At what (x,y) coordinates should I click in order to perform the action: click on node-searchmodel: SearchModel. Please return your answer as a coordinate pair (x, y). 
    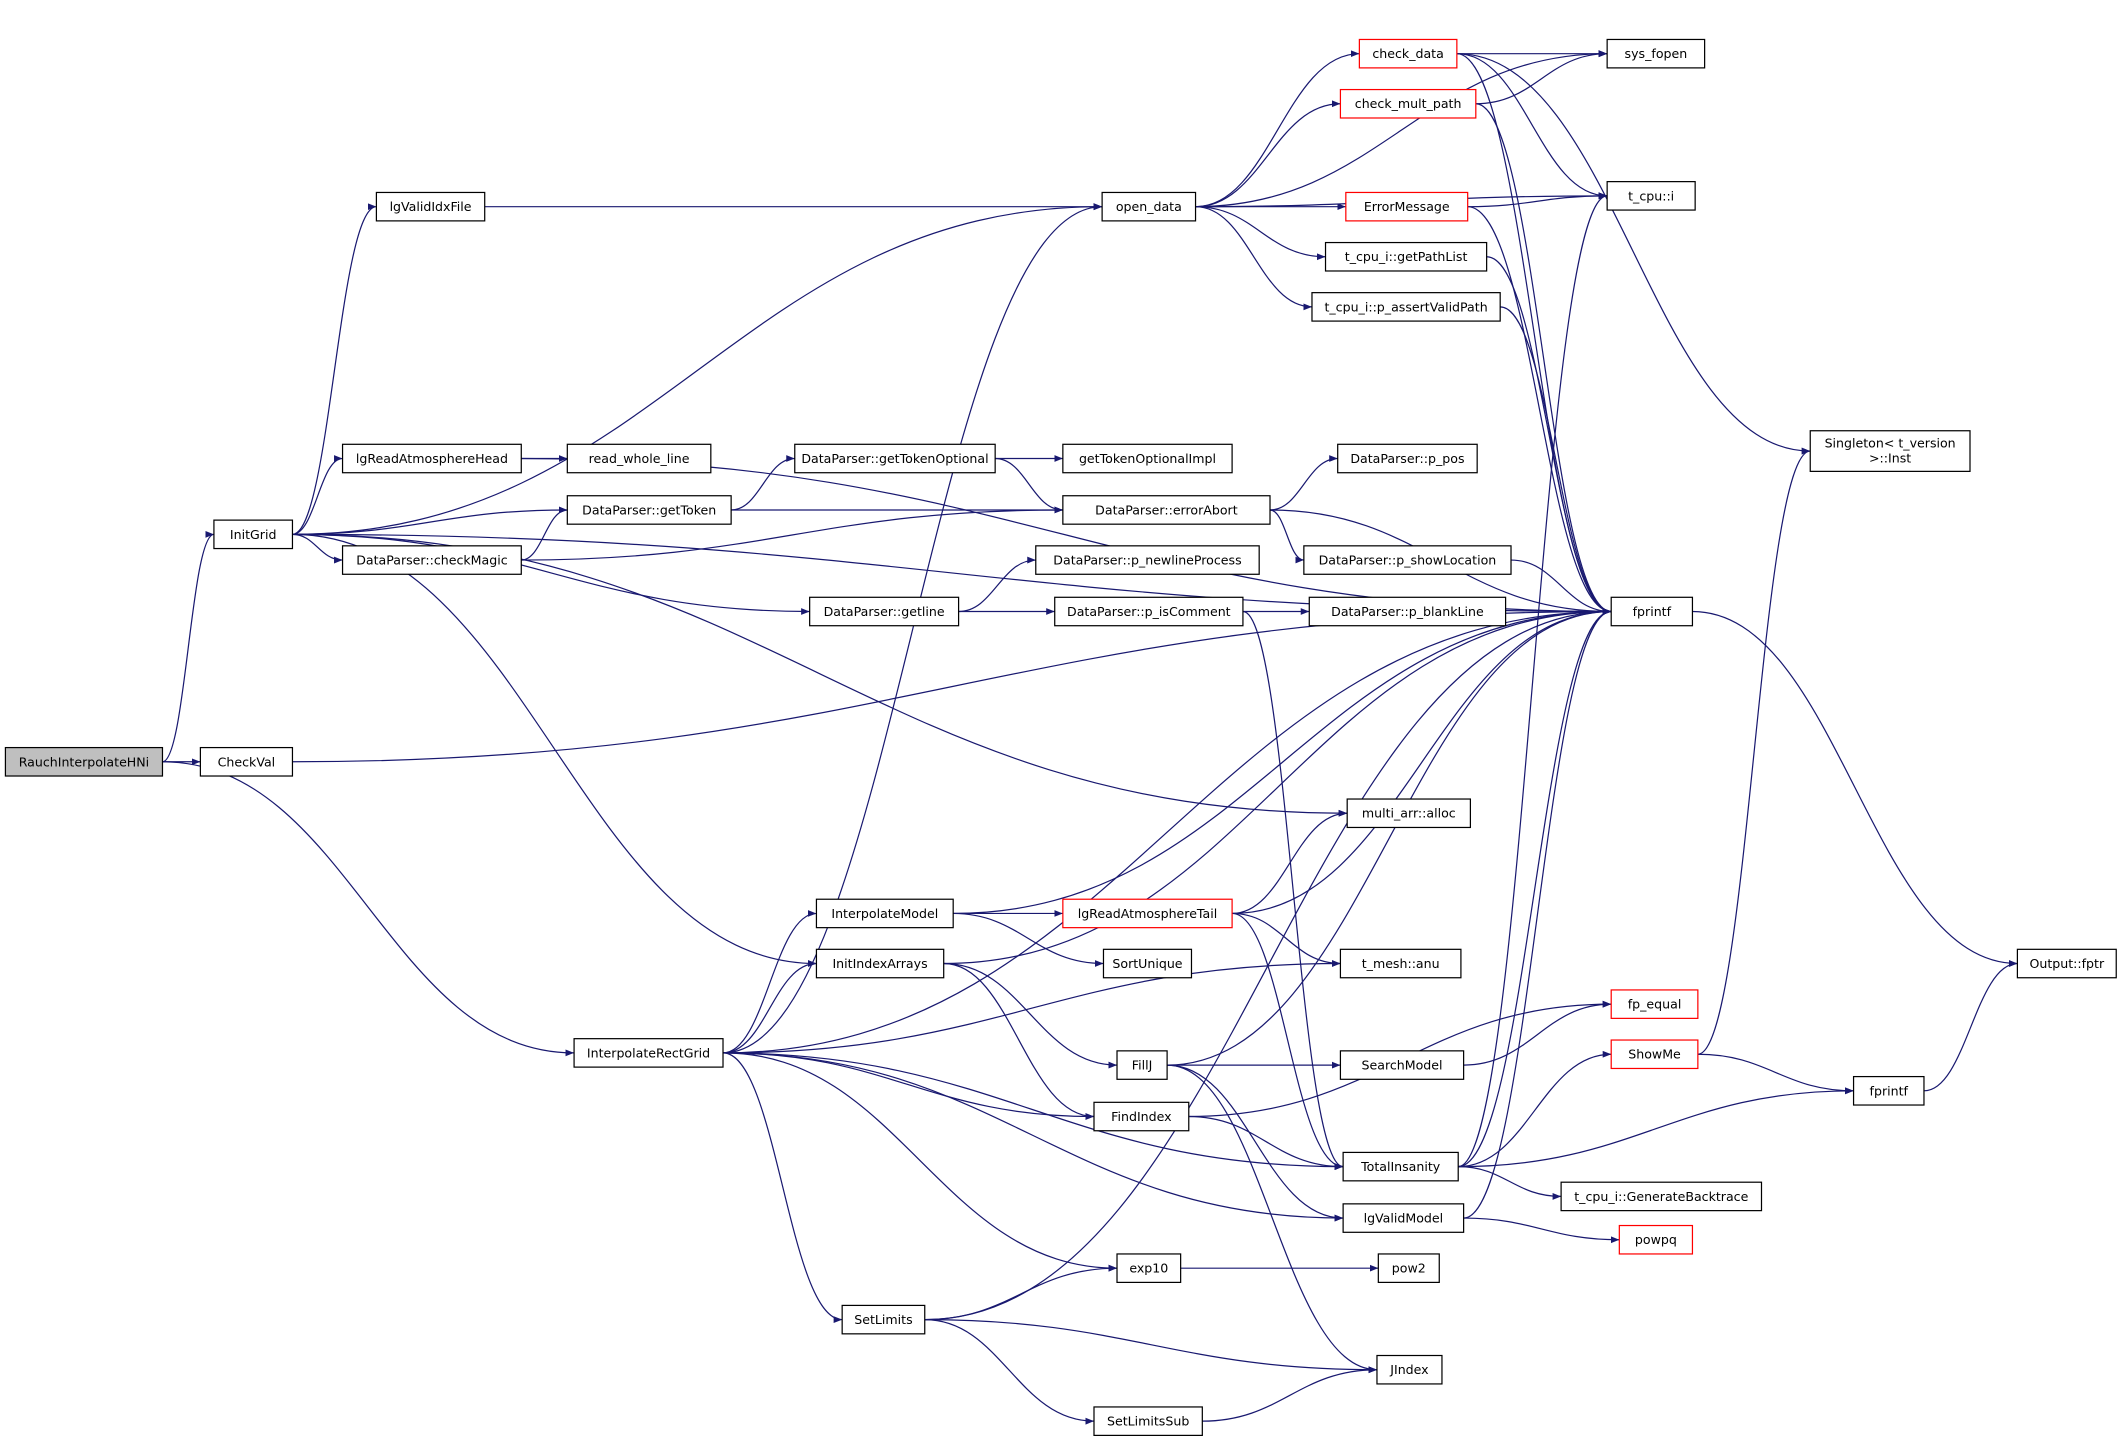
    Looking at the image, I should click on (1402, 1065).